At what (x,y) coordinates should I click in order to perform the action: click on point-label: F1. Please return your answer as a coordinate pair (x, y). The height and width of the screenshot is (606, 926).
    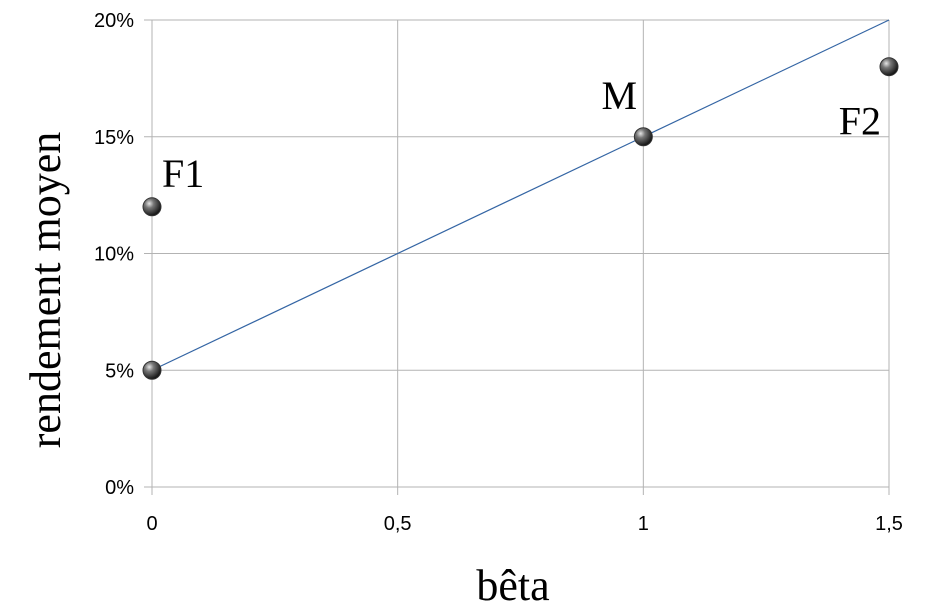
    Looking at the image, I should click on (183, 173).